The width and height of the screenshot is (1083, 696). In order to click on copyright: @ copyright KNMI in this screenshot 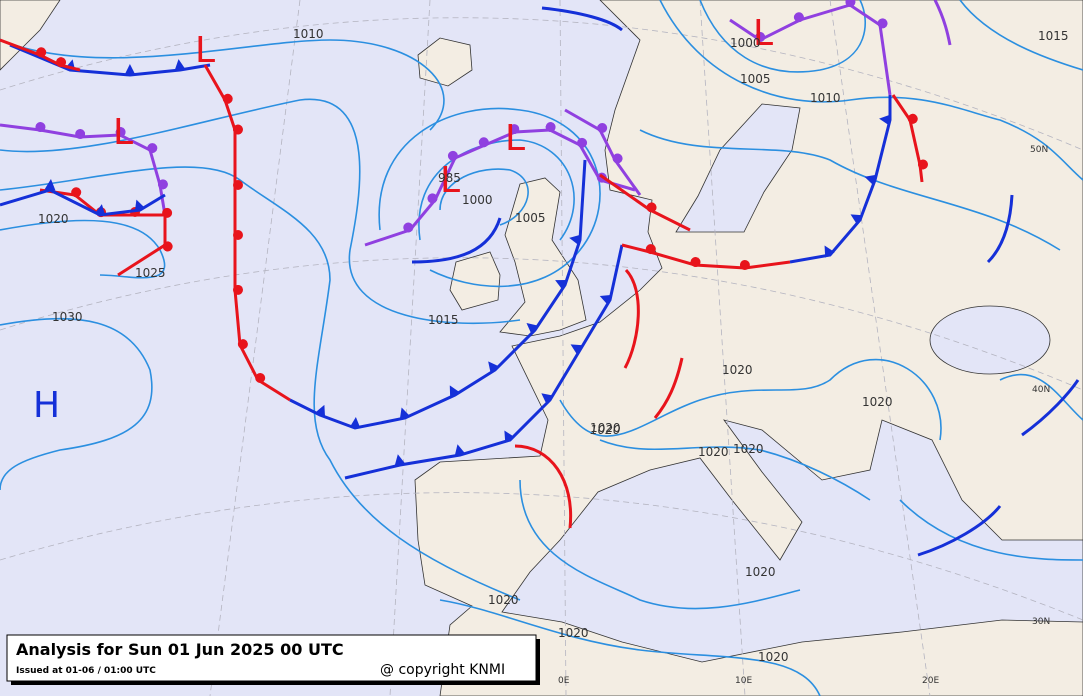, I will do `click(442, 670)`.